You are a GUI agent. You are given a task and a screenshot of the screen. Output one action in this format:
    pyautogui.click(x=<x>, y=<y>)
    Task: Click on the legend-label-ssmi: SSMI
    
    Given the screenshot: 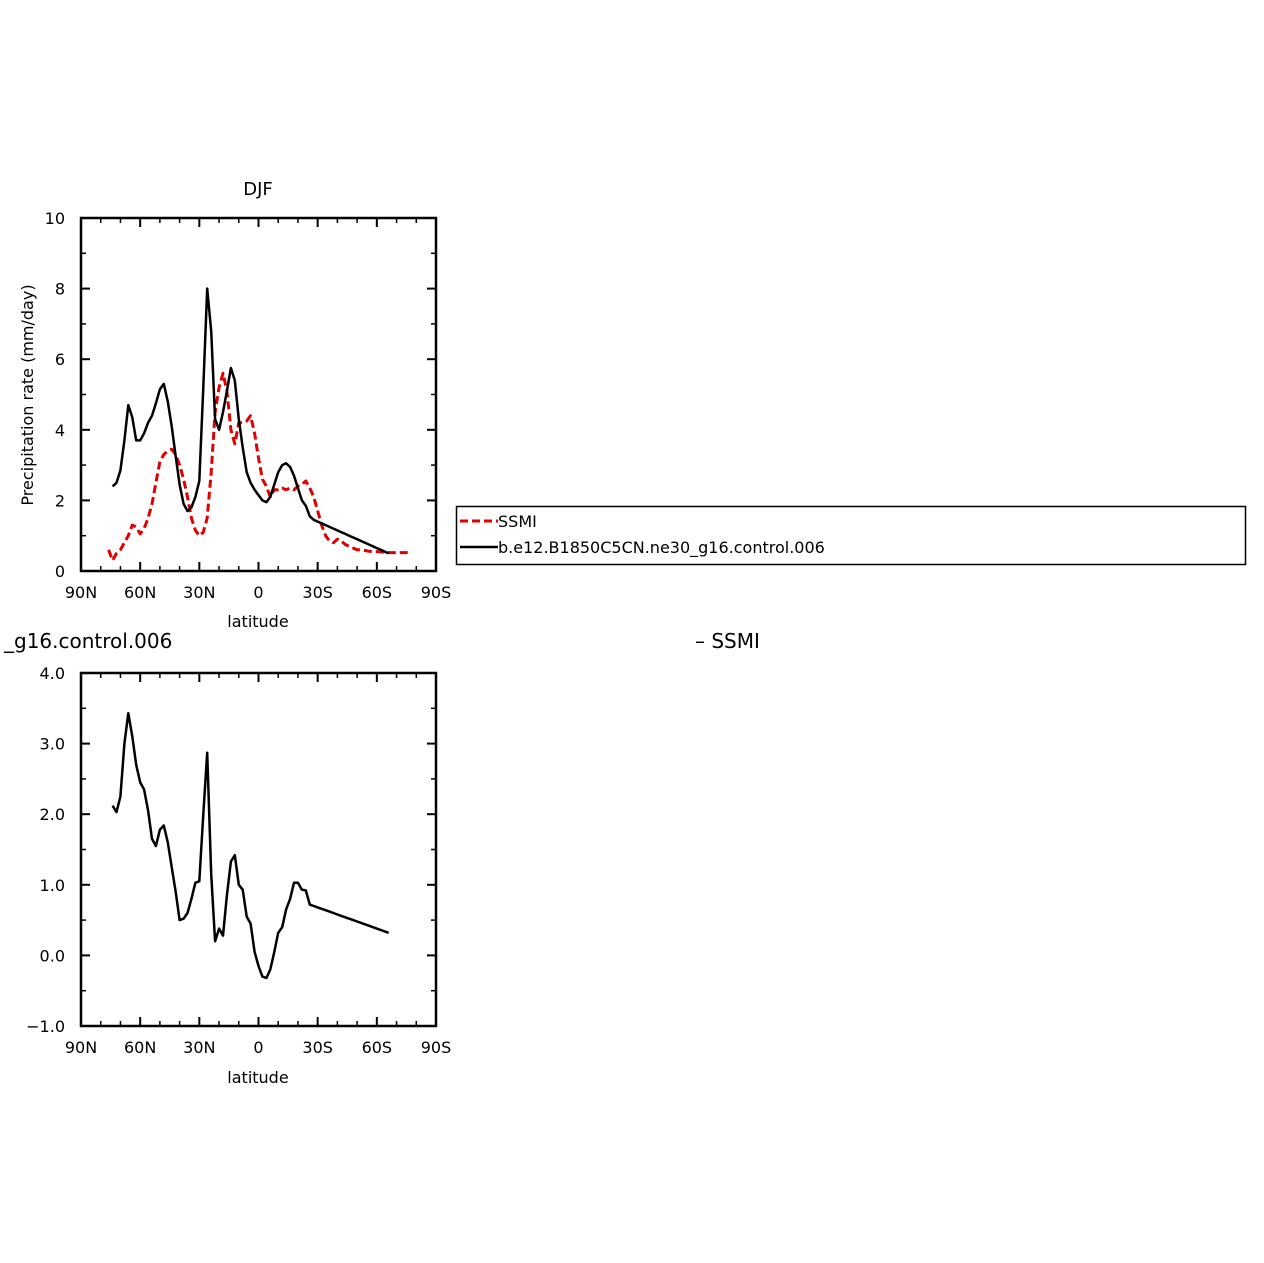 What is the action you would take?
    pyautogui.click(x=517, y=521)
    